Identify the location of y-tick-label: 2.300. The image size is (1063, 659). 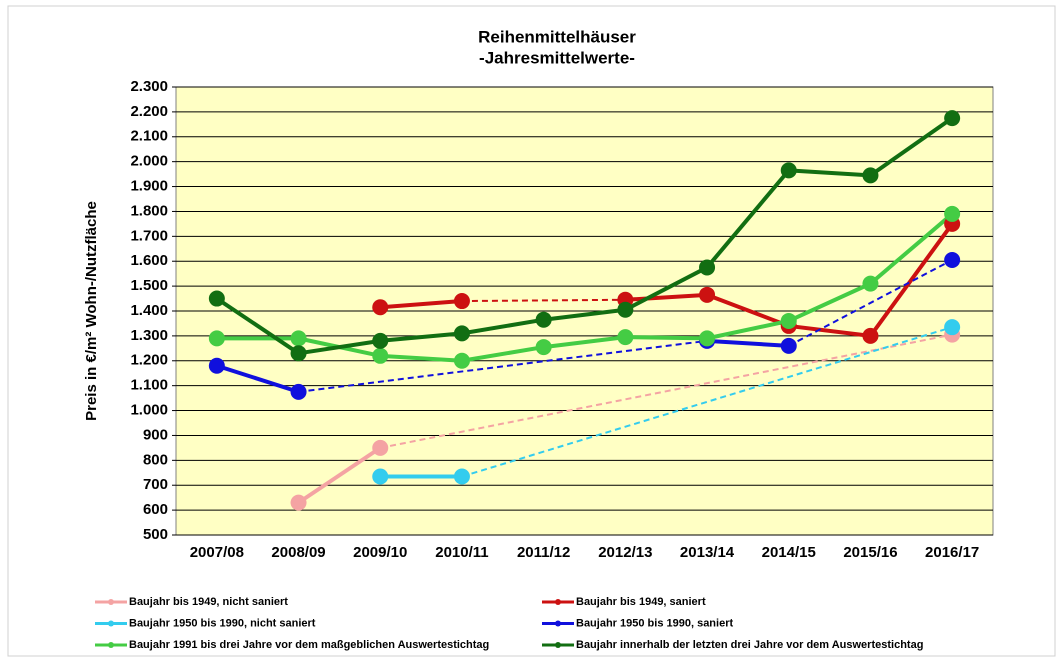
(149, 86).